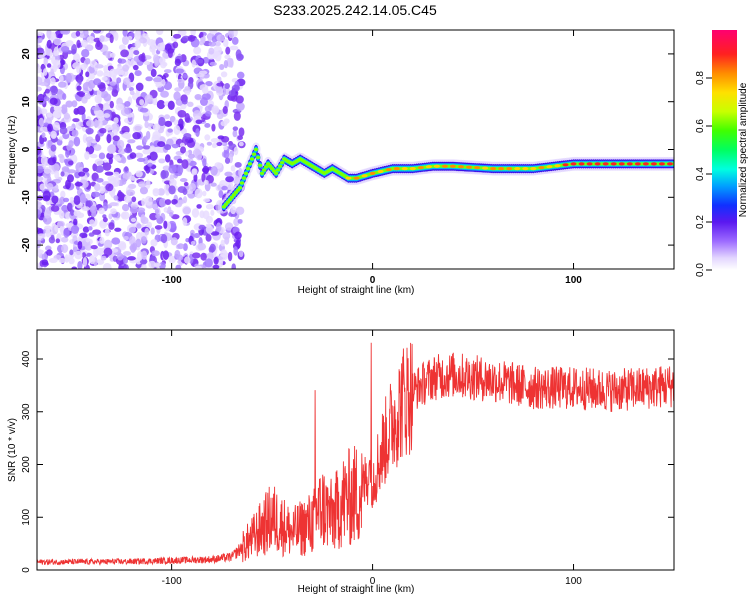 The image size is (750, 605). I want to click on x-tick-label: 0, so click(373, 581).